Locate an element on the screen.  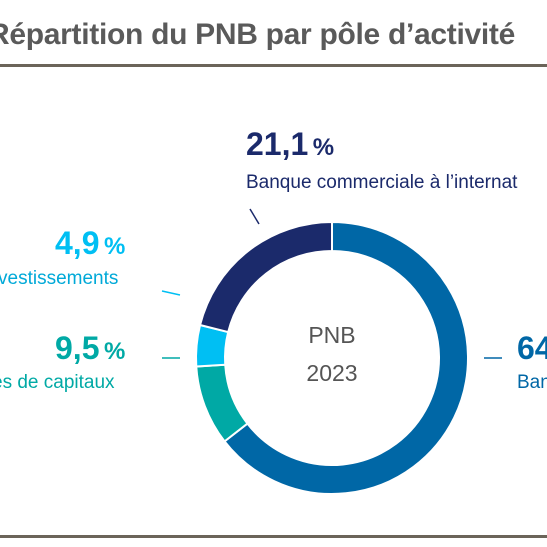
value-investissements: 4,9 is located at coordinates (77, 243).